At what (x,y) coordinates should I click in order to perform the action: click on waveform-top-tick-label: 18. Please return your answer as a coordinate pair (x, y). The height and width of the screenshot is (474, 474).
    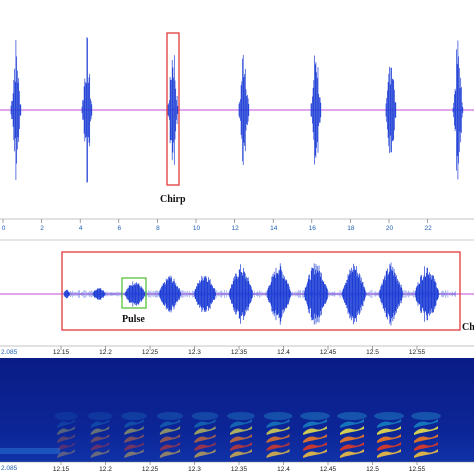
    Looking at the image, I should click on (351, 228).